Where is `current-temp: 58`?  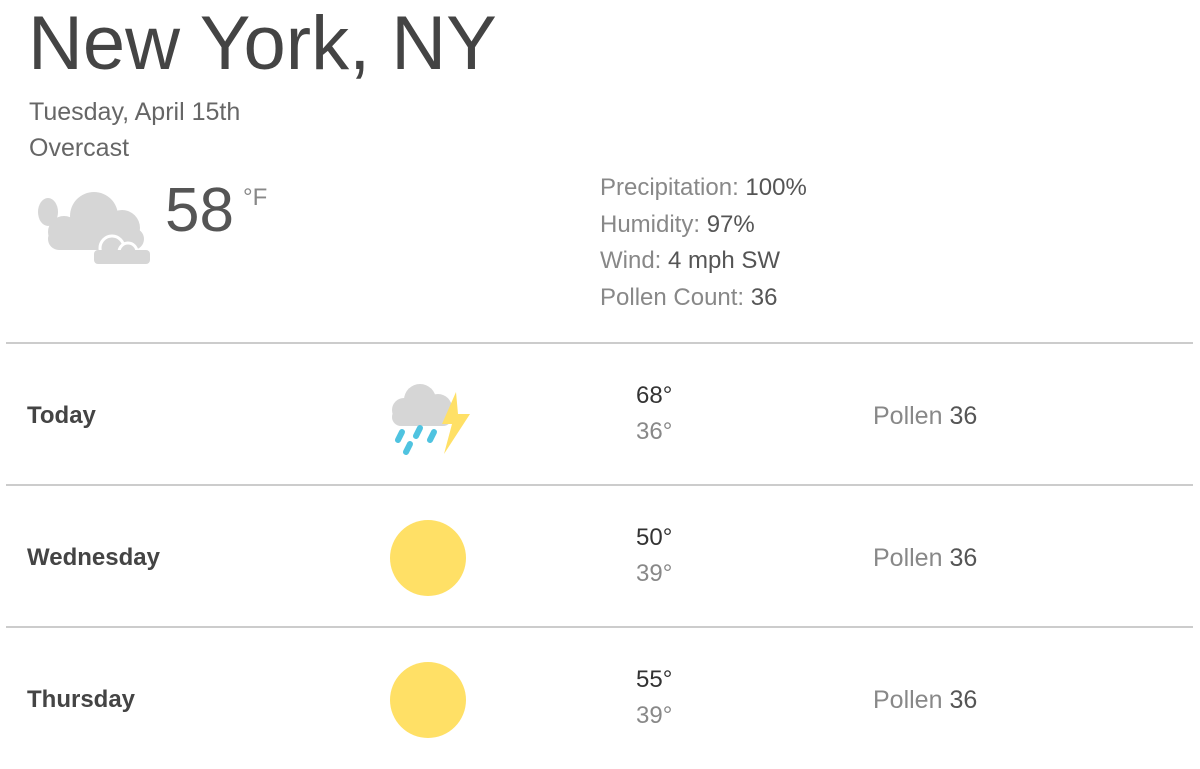
current-temp: 58 is located at coordinates (199, 210).